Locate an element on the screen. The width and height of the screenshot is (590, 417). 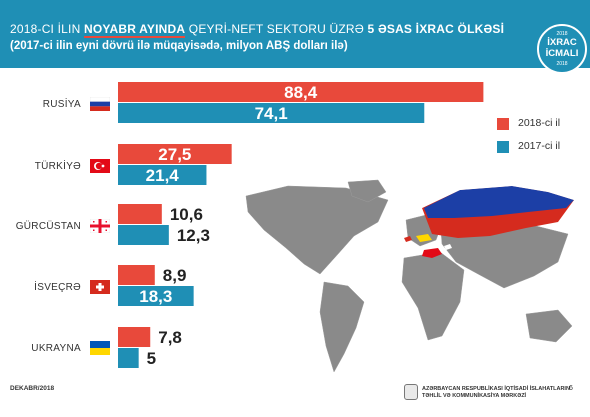
country-label-georgia: GÜRCÜSTAN is located at coordinates (48, 226).